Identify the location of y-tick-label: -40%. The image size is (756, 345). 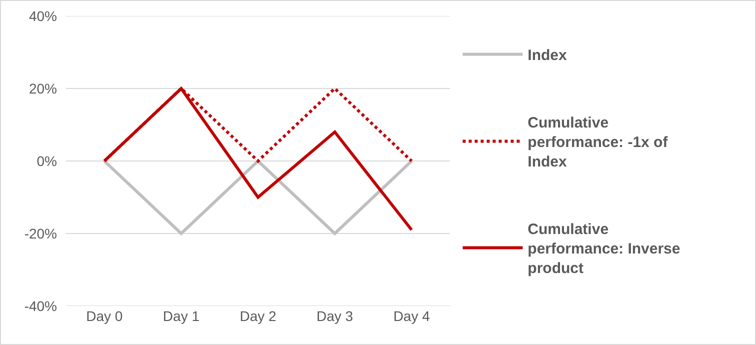
(40, 306).